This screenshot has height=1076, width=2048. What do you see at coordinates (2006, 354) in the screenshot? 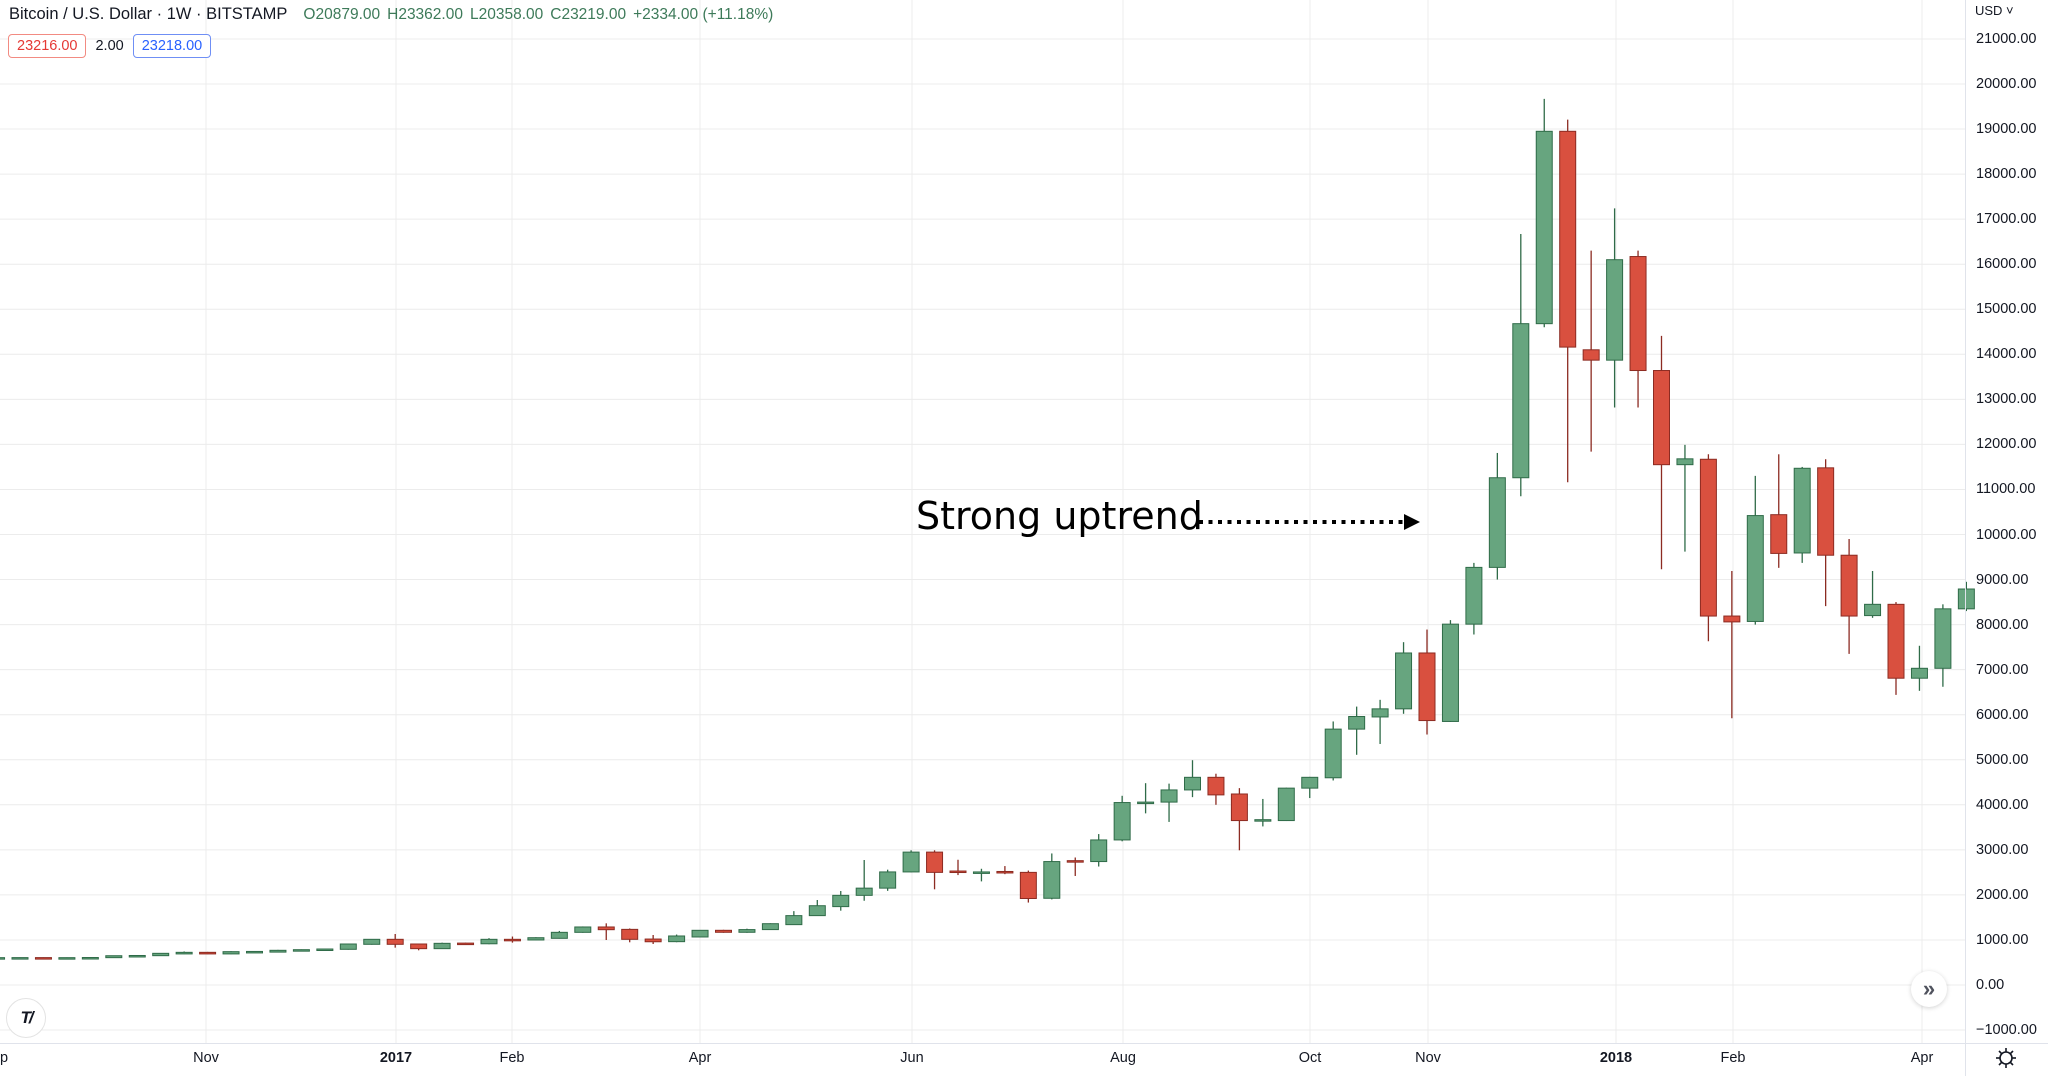
I see `price-tick-label: 14000.00` at bounding box center [2006, 354].